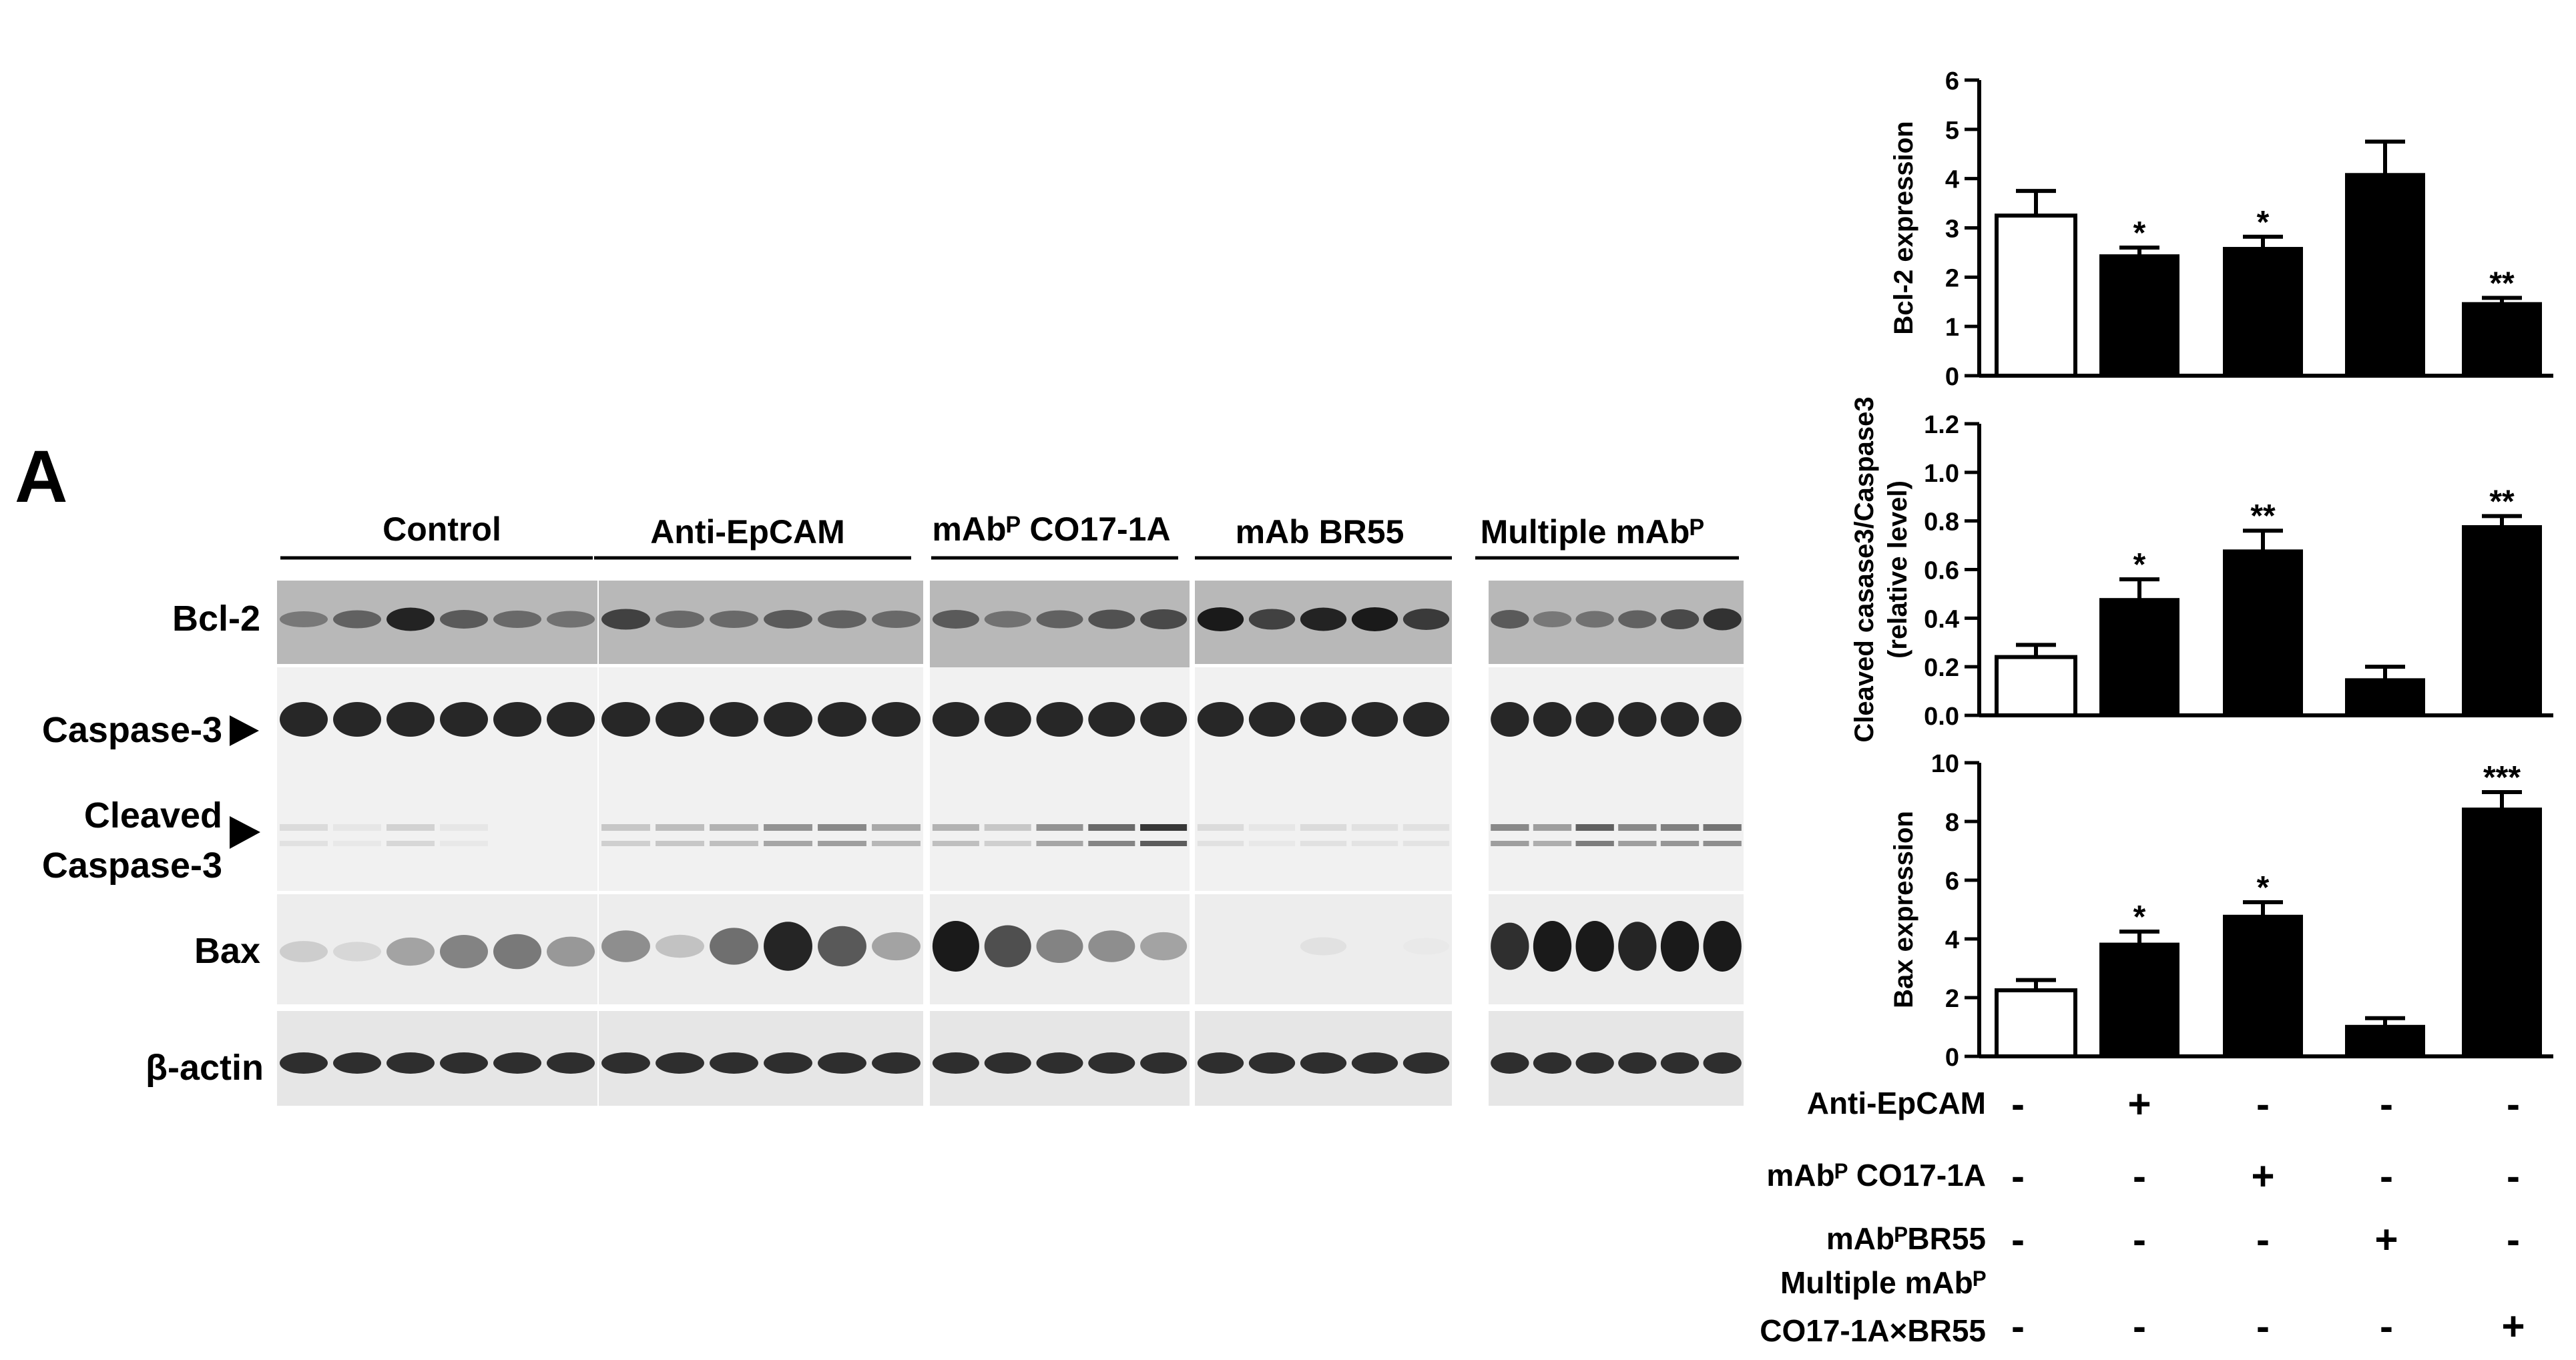 The image size is (2576, 1360). I want to click on row-label-bax: Bax, so click(227, 951).